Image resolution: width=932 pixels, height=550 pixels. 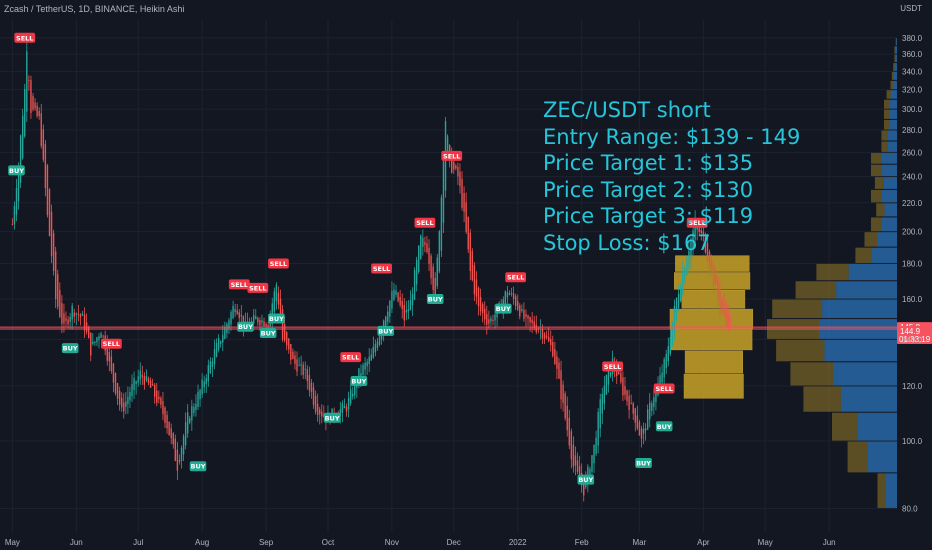 What do you see at coordinates (910, 331) in the screenshot?
I see `price-label: 144.9` at bounding box center [910, 331].